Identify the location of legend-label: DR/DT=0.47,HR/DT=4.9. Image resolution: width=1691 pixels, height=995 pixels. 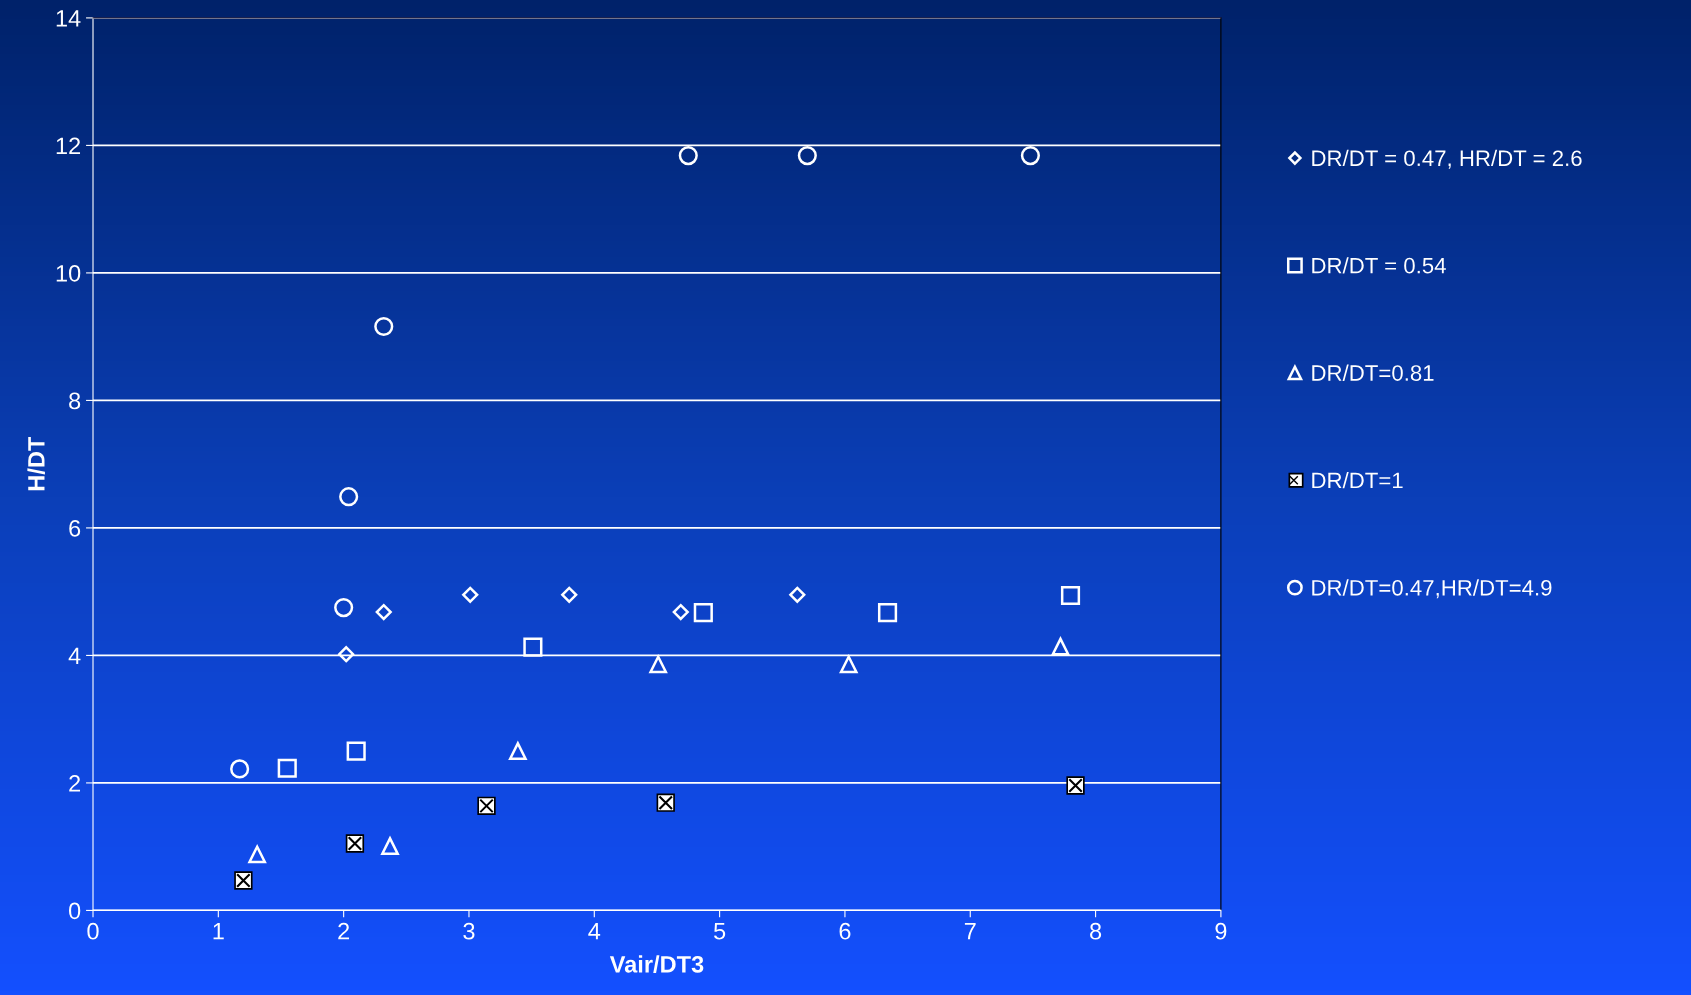
(1432, 589).